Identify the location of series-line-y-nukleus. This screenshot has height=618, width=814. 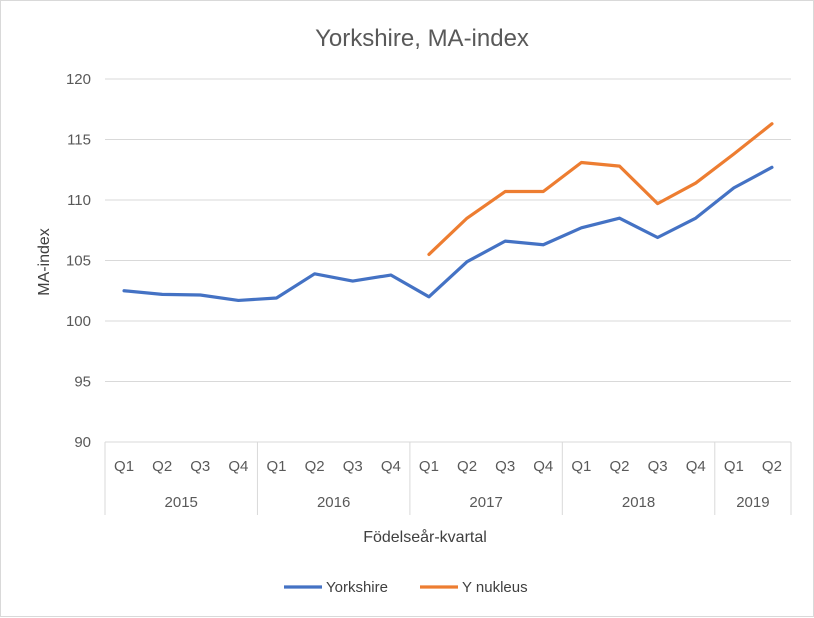
(600, 189).